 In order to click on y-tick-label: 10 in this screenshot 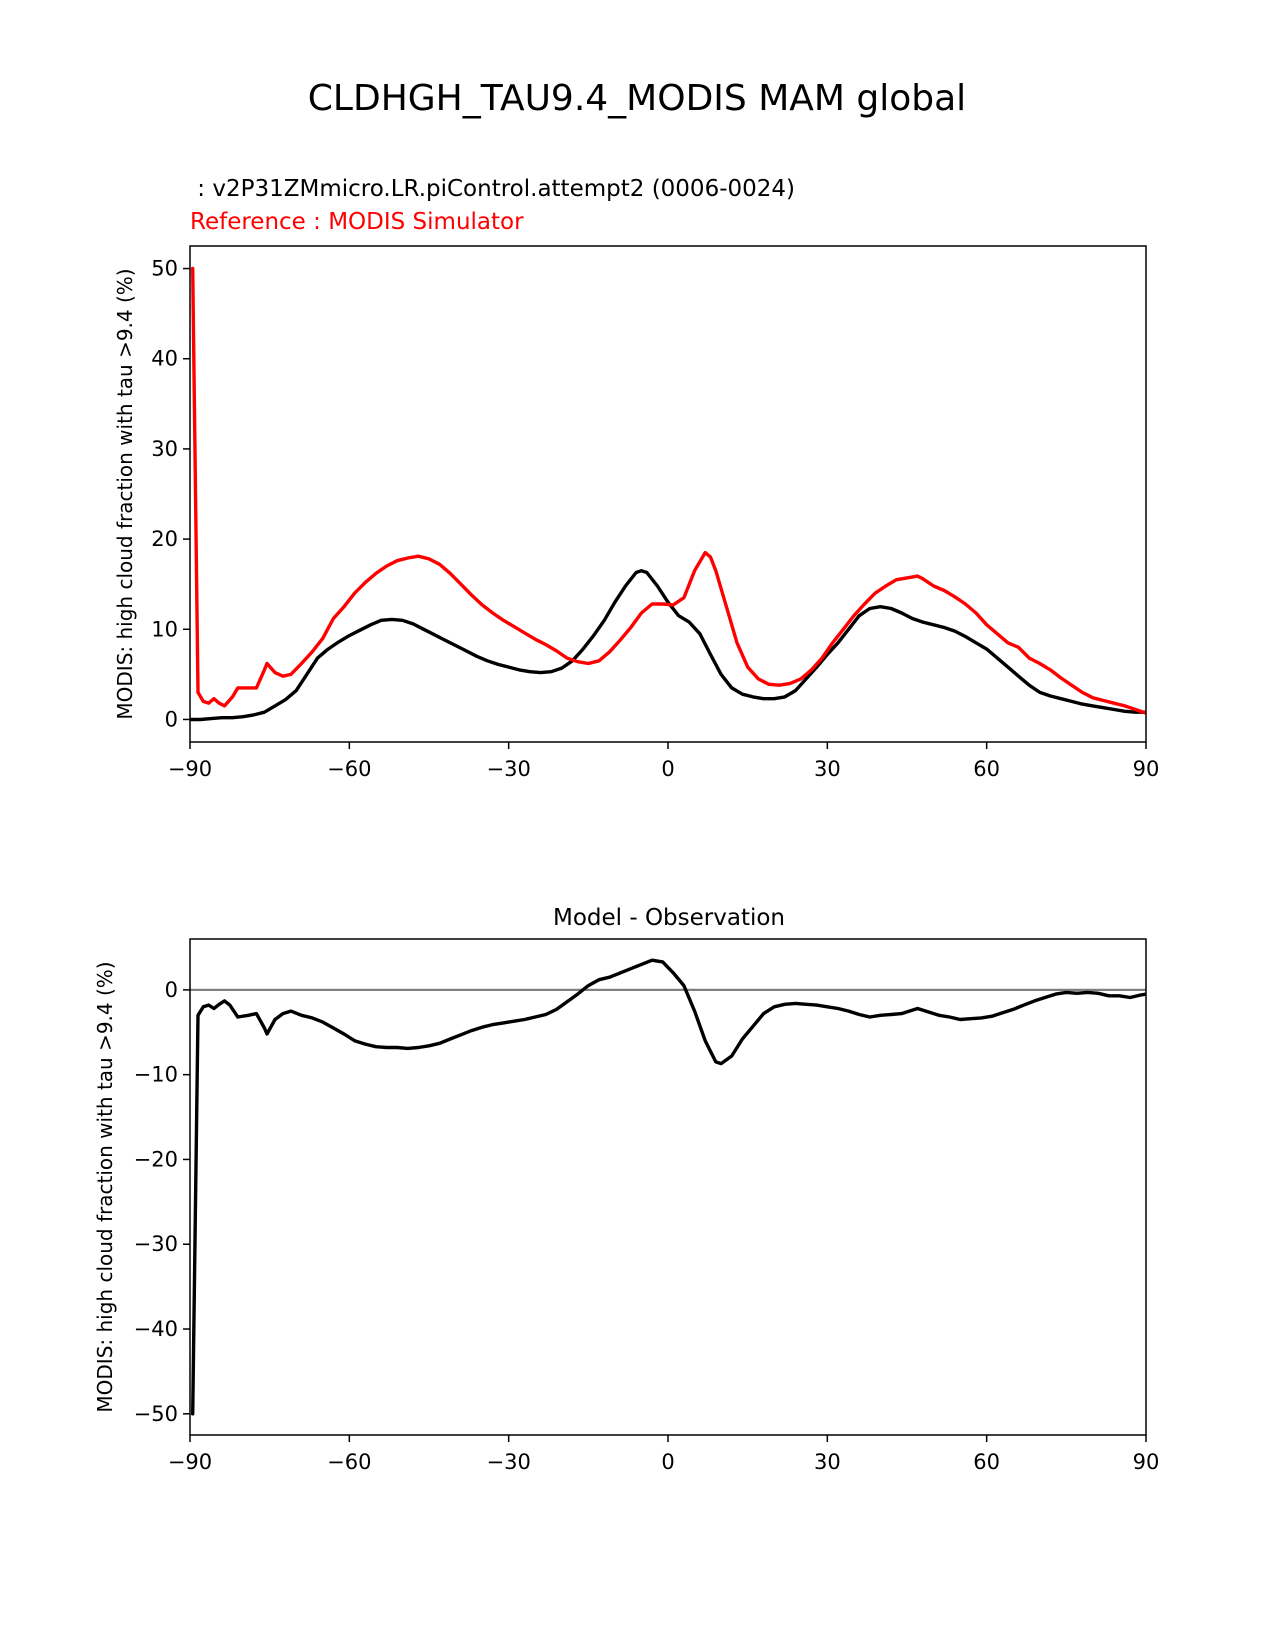, I will do `click(164, 629)`.